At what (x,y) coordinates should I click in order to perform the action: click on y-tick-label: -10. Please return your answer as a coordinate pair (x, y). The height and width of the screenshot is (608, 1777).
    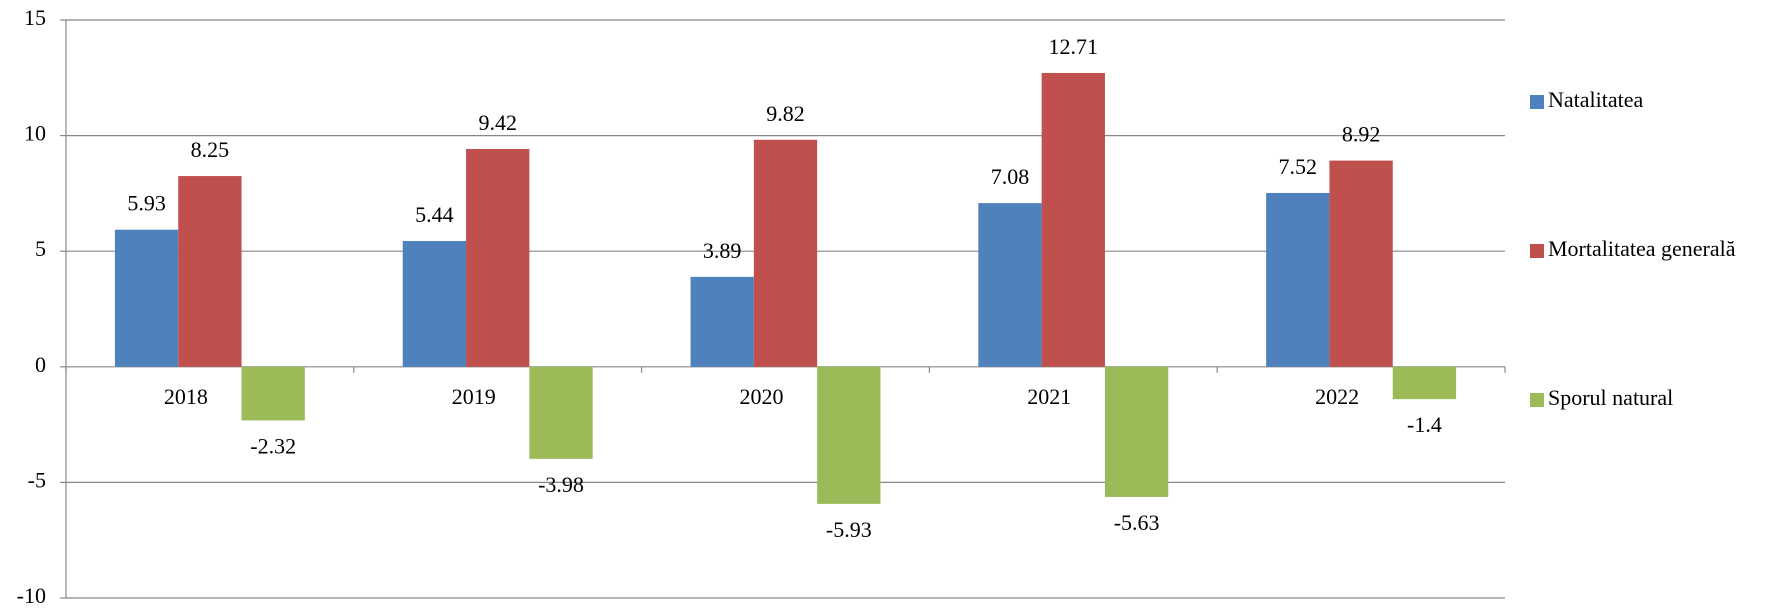
    Looking at the image, I should click on (31, 595).